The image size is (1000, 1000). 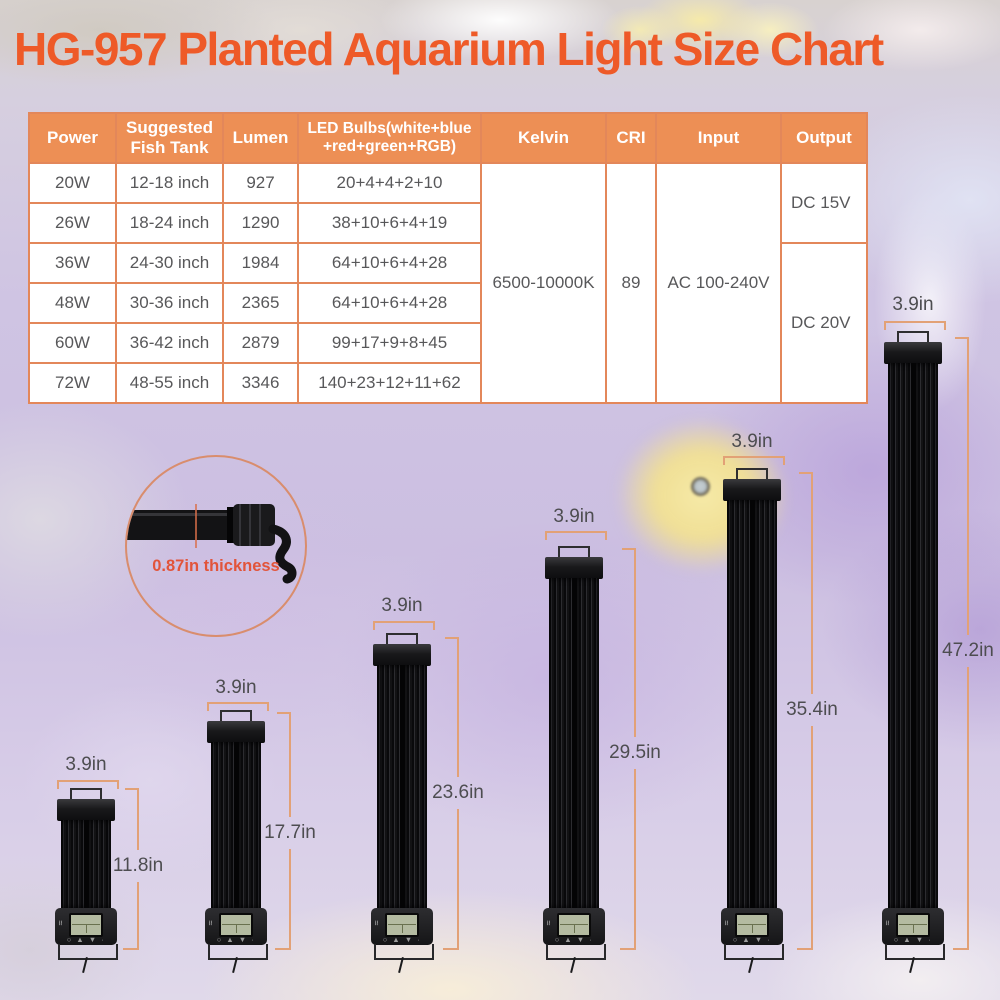 I want to click on table-row: 26W 18-24 inch 1290 38+10+6+4+19, so click(x=447, y=223).